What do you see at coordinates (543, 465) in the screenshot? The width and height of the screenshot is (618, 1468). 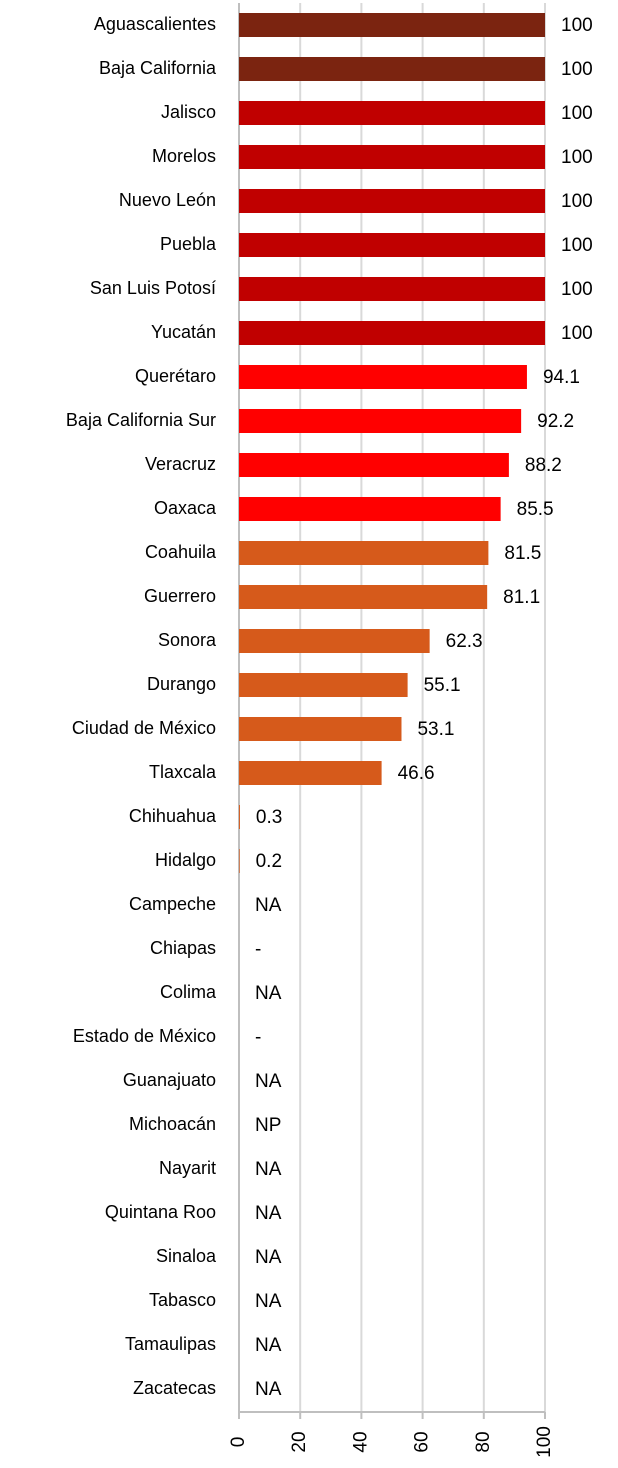 I see `data-label: 88.2` at bounding box center [543, 465].